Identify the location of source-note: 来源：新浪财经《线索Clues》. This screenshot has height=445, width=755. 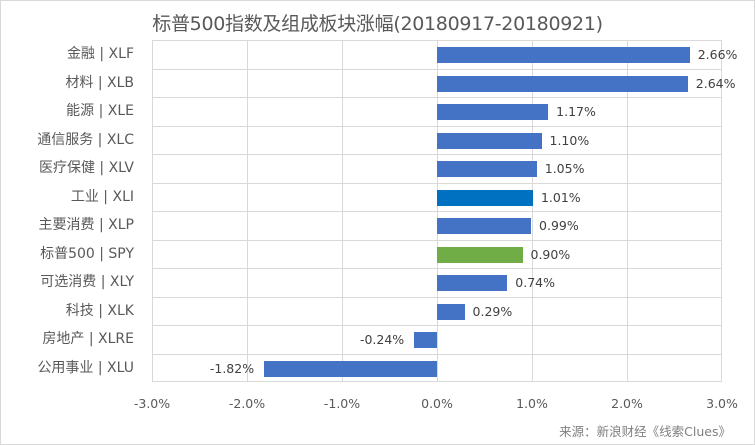
(645, 431).